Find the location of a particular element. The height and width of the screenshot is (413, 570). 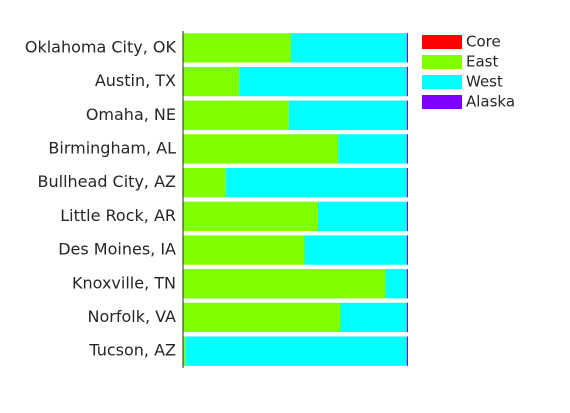

y-tick-label: Austin, TX is located at coordinates (135, 80).